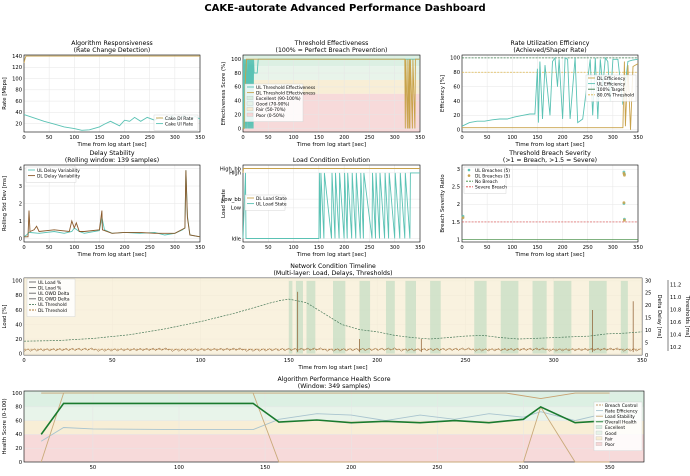 Image resolution: width=690 pixels, height=476 pixels. Describe the element at coordinates (648, 306) in the screenshot. I see `right-tick-label: 20` at that location.